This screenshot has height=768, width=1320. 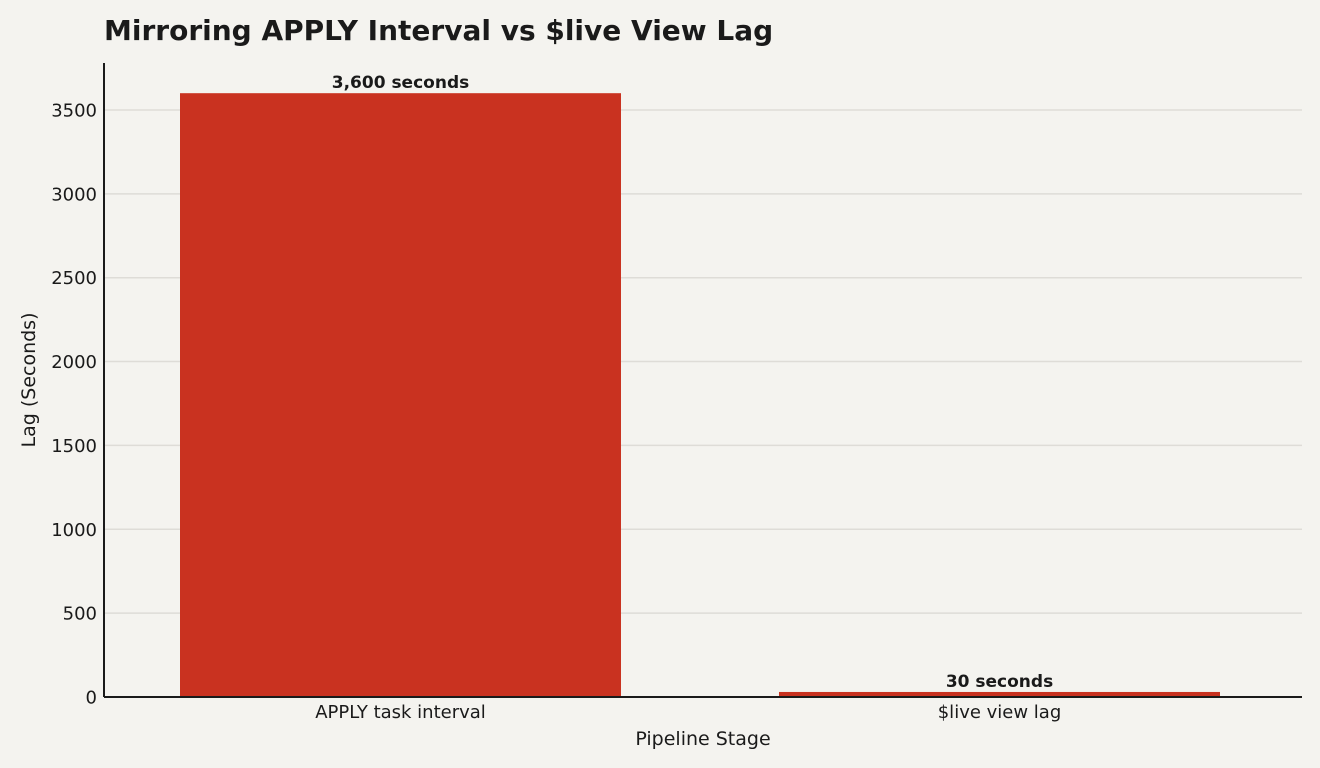 What do you see at coordinates (80, 614) in the screenshot?
I see `y-tick-label: 500` at bounding box center [80, 614].